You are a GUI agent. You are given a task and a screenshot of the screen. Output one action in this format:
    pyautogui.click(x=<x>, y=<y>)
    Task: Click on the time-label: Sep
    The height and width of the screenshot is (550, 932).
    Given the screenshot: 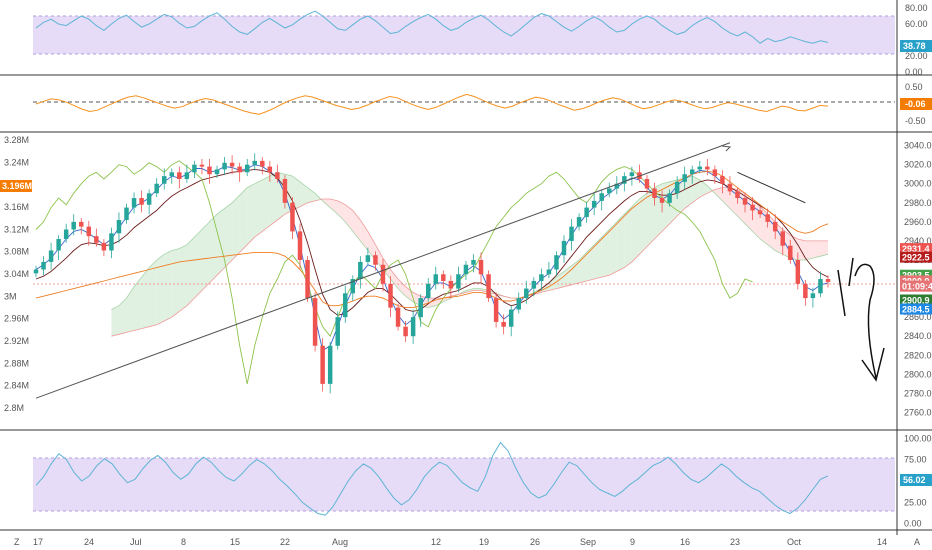 What is the action you would take?
    pyautogui.click(x=588, y=542)
    